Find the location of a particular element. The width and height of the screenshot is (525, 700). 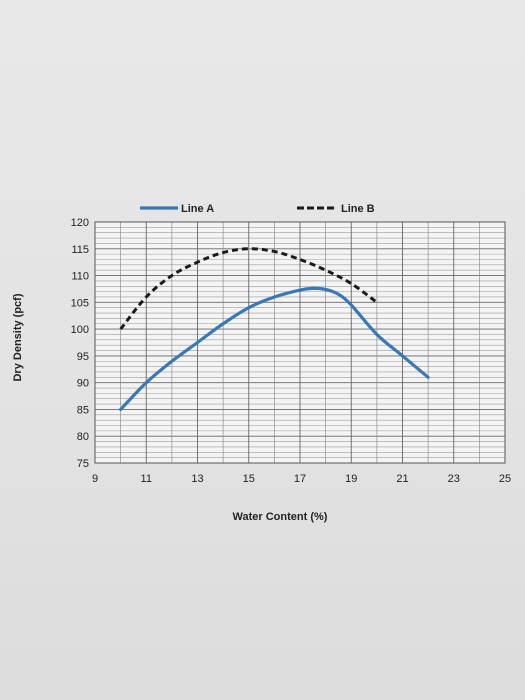

y-tick-label: 80 is located at coordinates (83, 437).